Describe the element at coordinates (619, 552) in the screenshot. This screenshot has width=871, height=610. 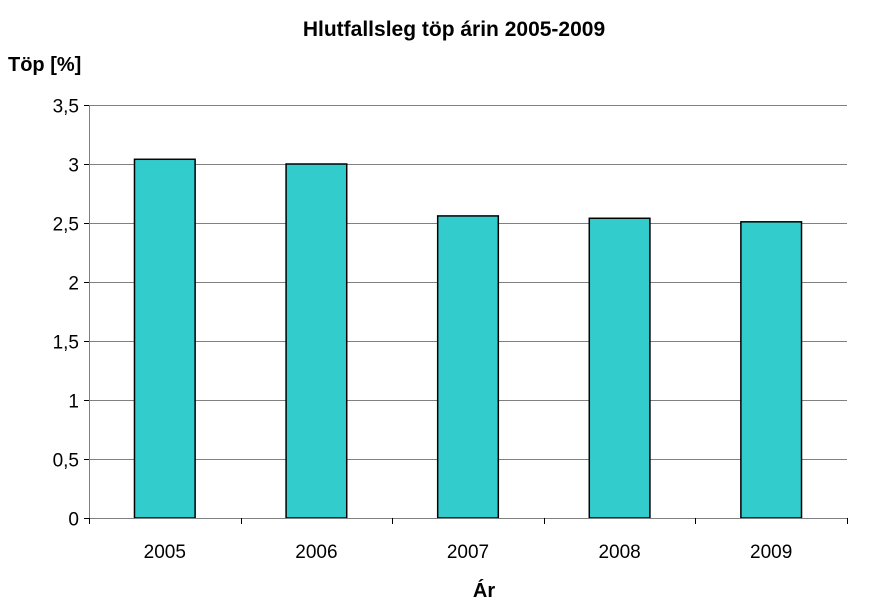
I see `x-tick-label: 2008` at that location.